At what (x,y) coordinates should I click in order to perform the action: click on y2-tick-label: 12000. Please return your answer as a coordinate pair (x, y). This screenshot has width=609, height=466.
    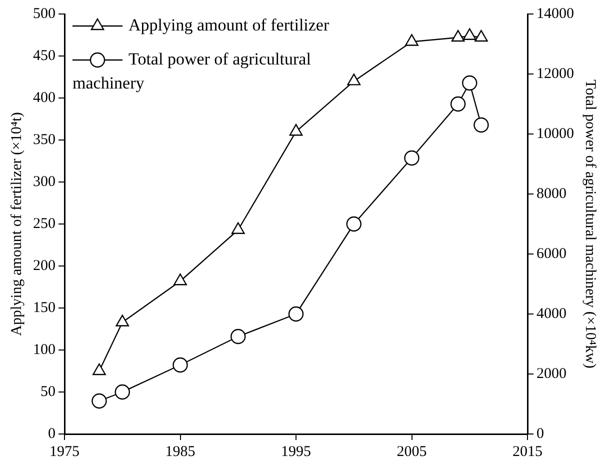
    Looking at the image, I should click on (555, 74).